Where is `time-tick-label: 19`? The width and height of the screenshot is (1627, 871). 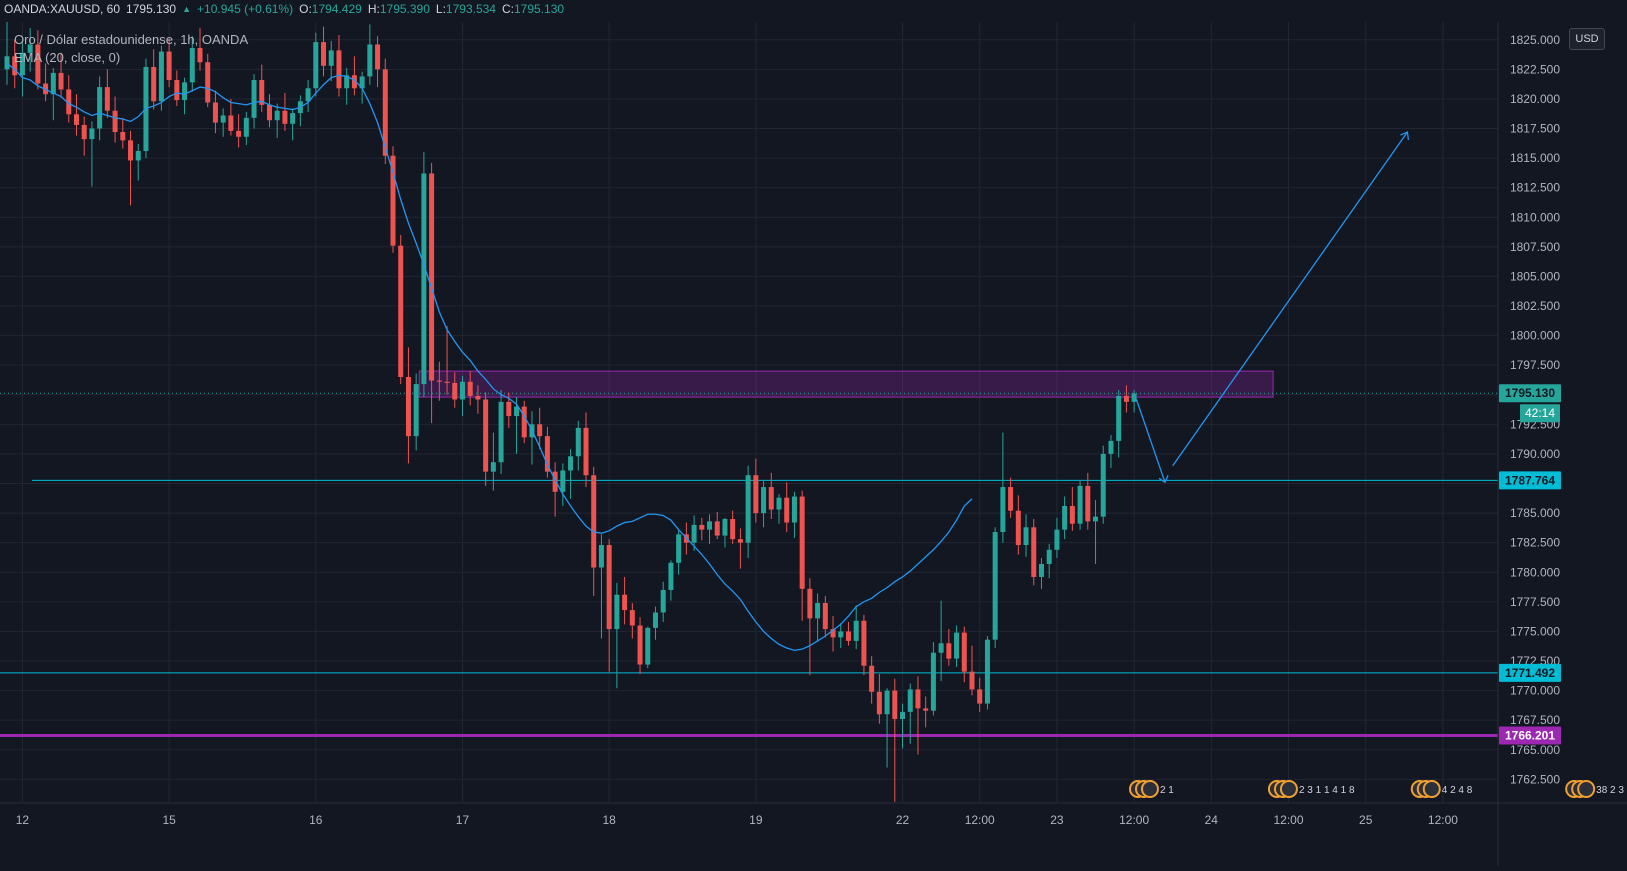 time-tick-label: 19 is located at coordinates (756, 820).